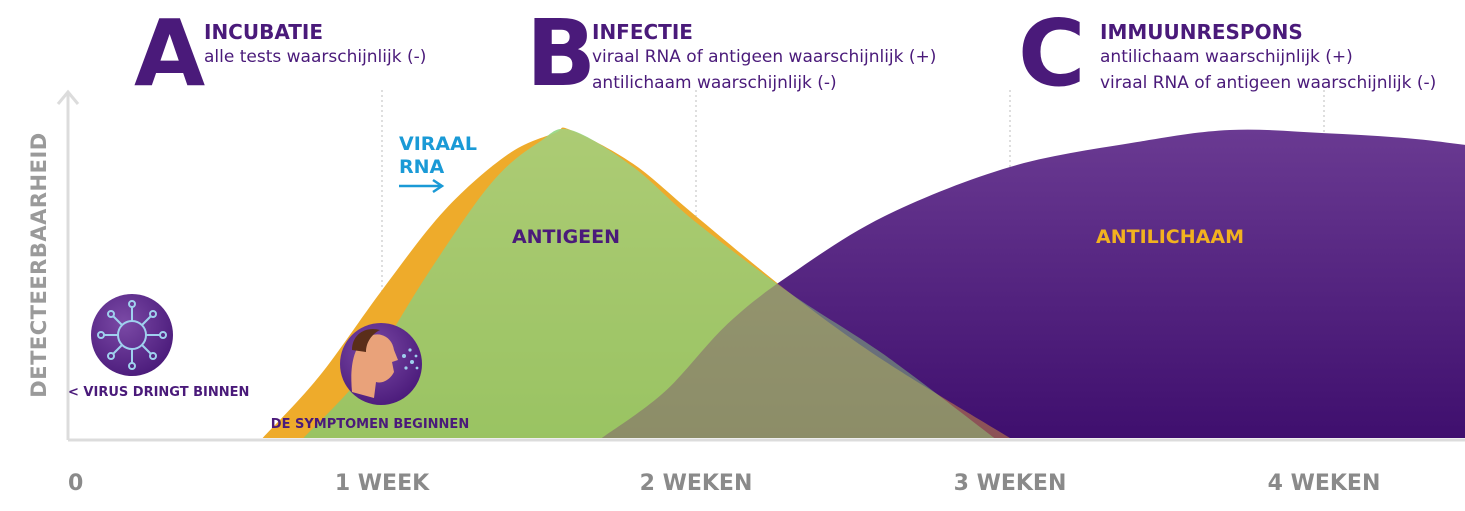 The width and height of the screenshot is (1465, 511). What do you see at coordinates (438, 144) in the screenshot?
I see `series-label-viraal: VIRAAL` at bounding box center [438, 144].